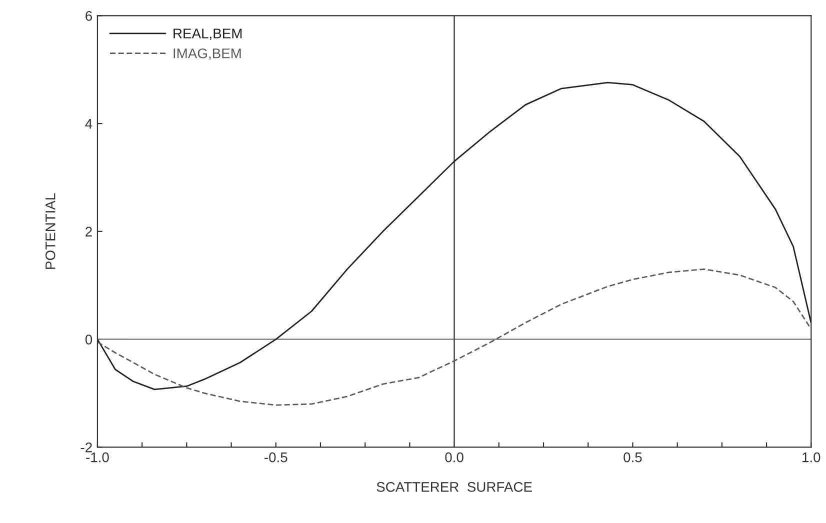 This screenshot has height=523, width=826. I want to click on x-tick-label: 1.0, so click(811, 457).